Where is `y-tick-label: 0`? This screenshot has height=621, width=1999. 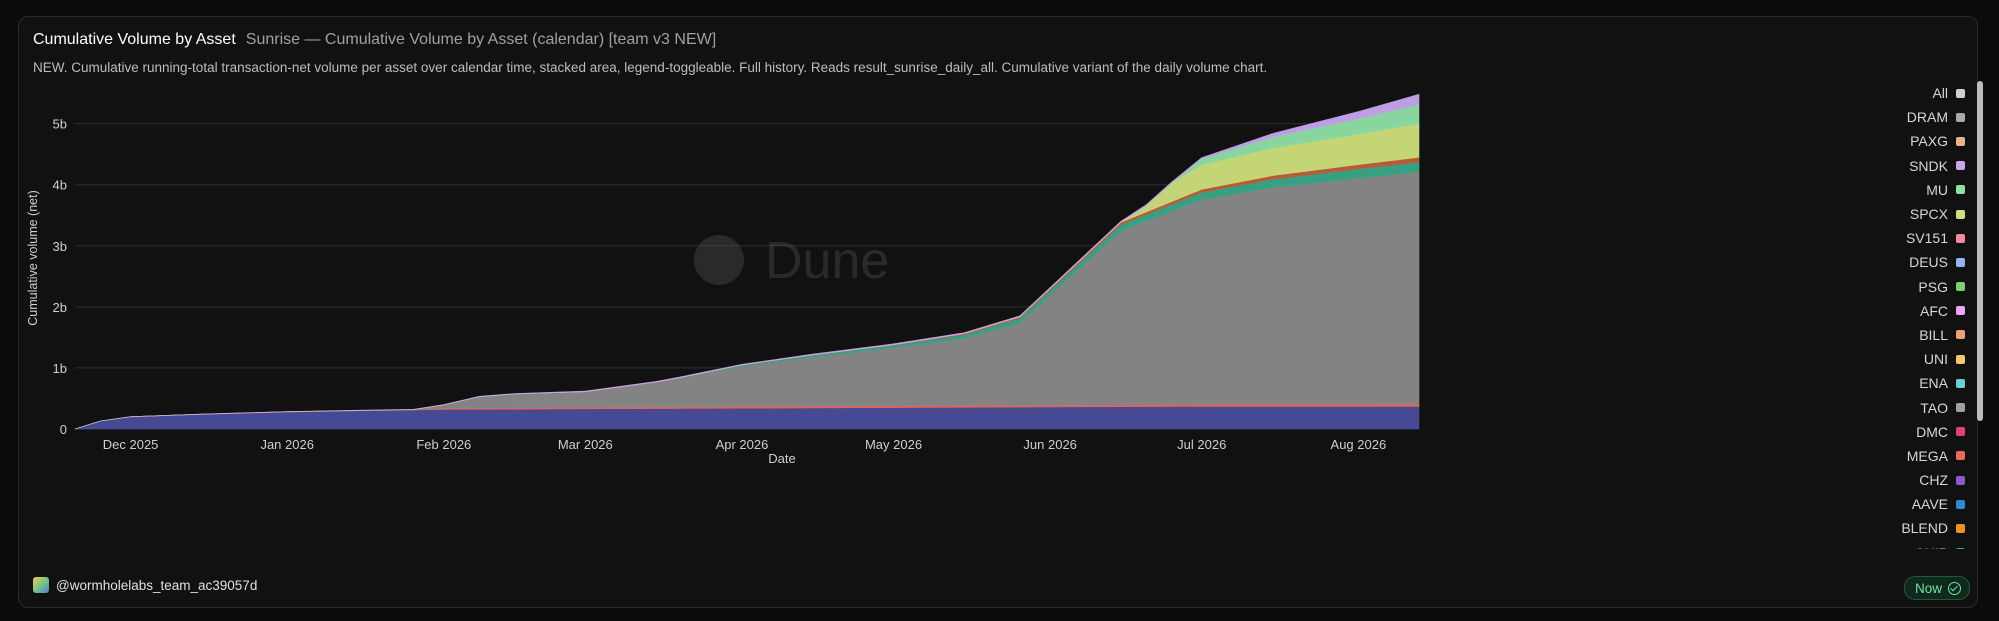 y-tick-label: 0 is located at coordinates (63, 429).